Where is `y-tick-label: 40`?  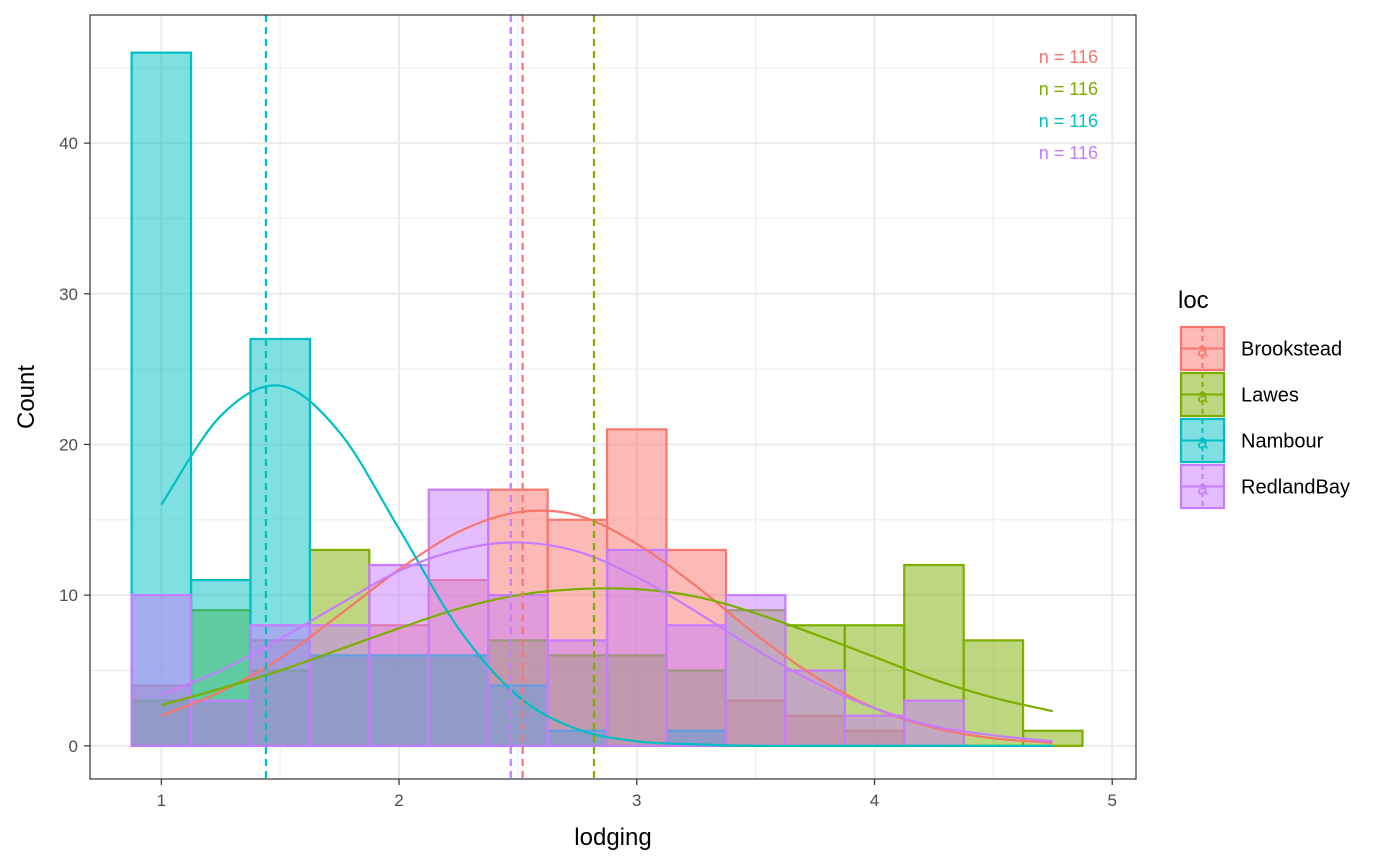
y-tick-label: 40 is located at coordinates (68, 143).